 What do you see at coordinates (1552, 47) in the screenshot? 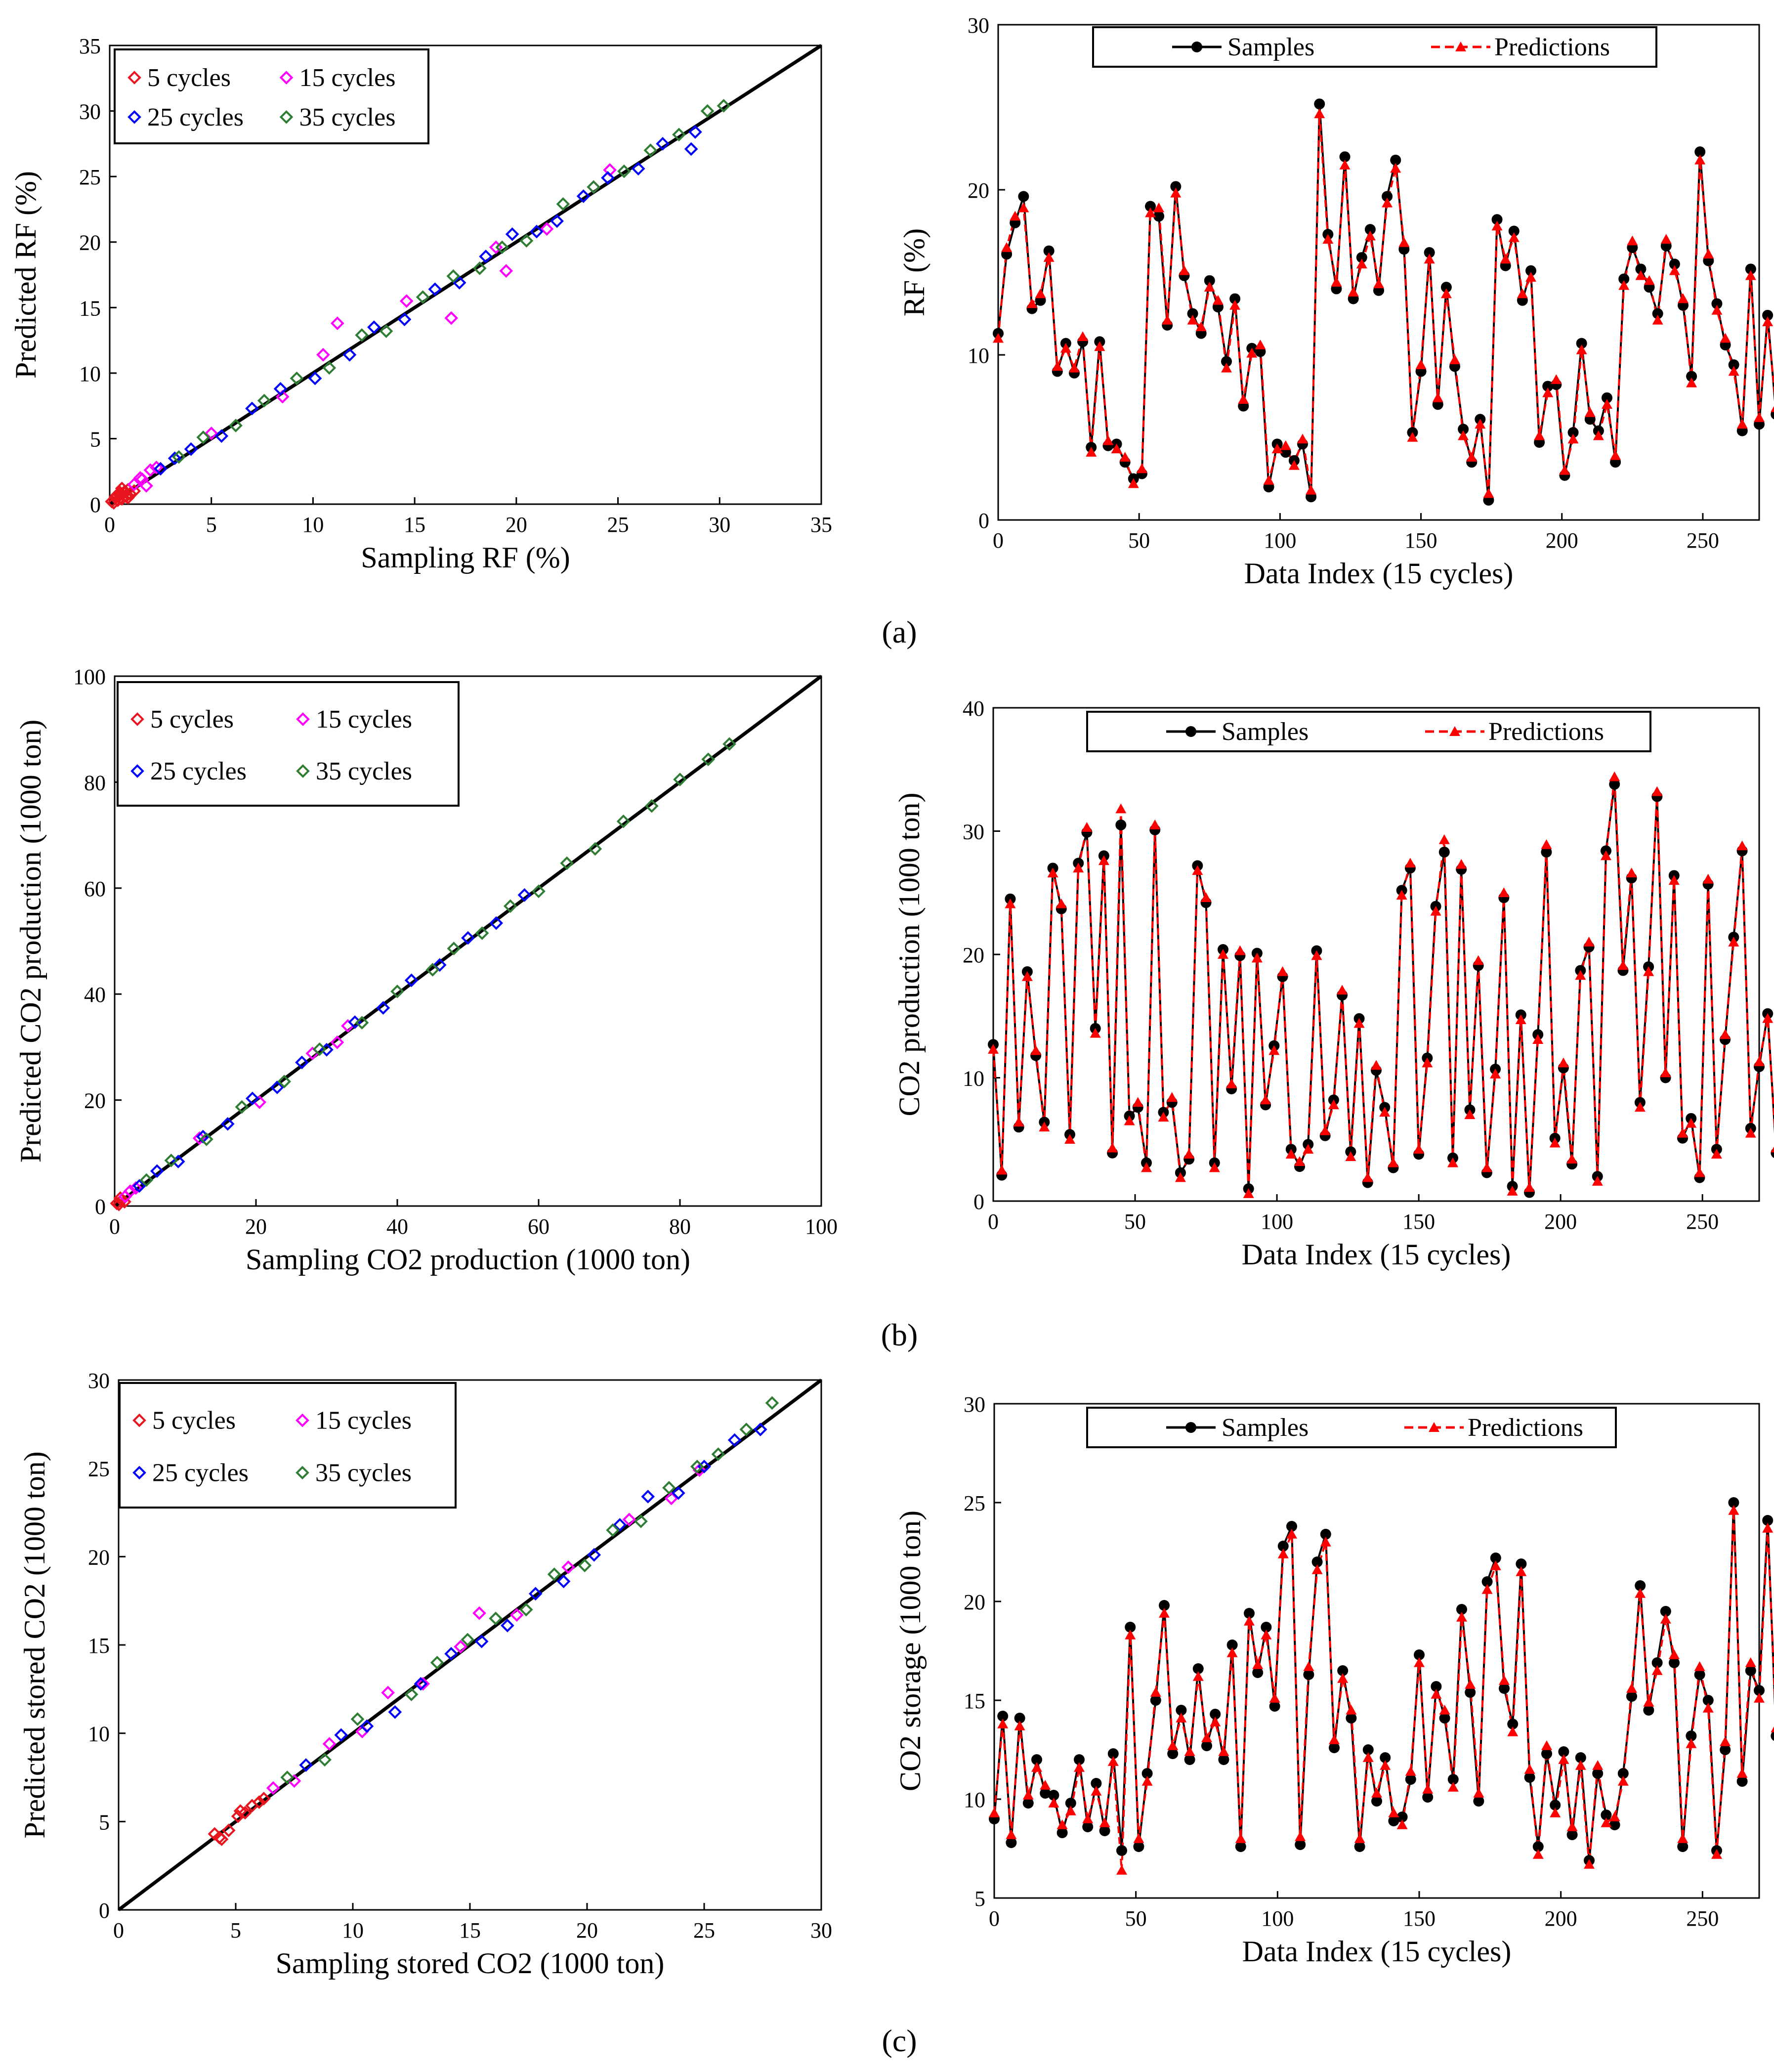
I see `legend-label-predictions: Predictions` at bounding box center [1552, 47].